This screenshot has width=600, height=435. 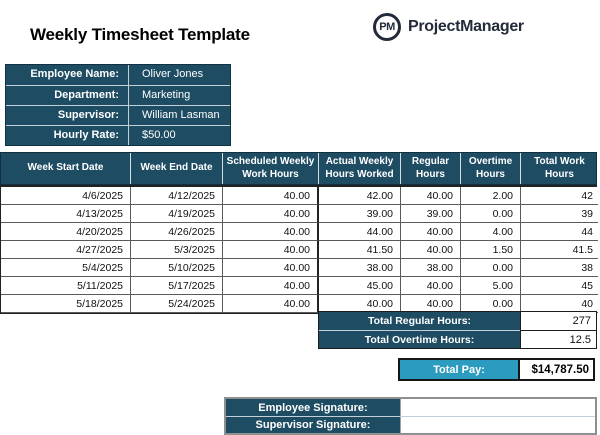 What do you see at coordinates (177, 304) in the screenshot?
I see `table-cell: 5/24/2025` at bounding box center [177, 304].